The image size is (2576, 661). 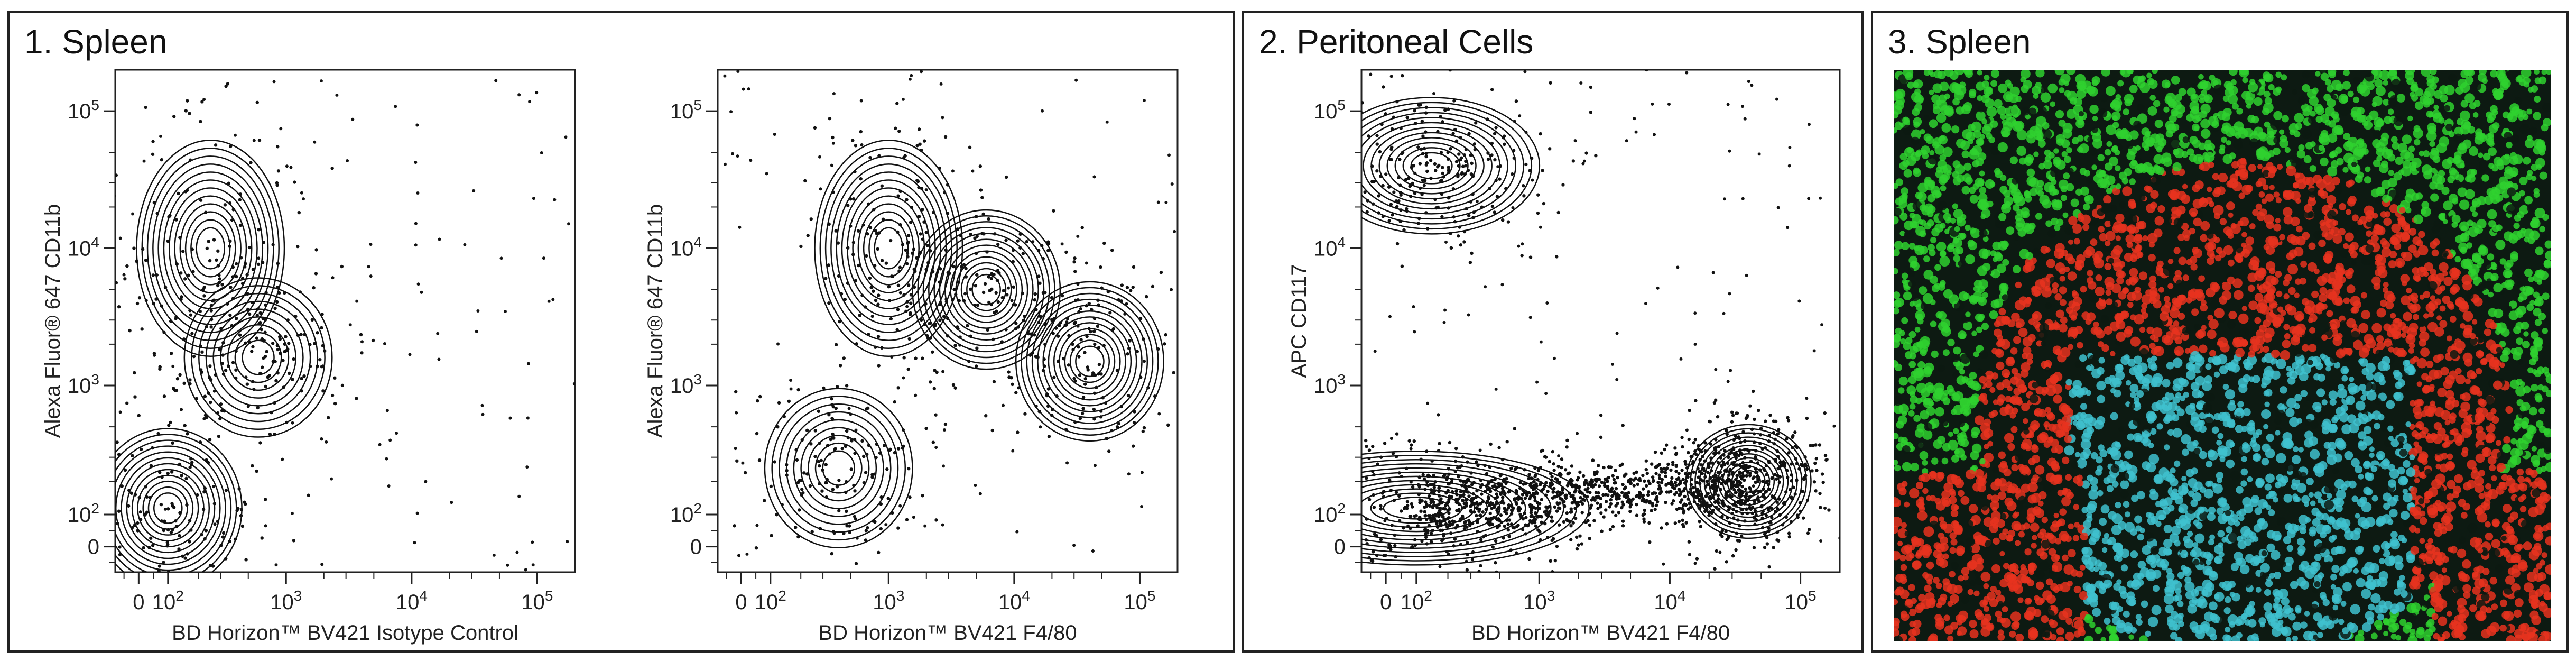 I want to click on contour-ring, so click(x=888, y=249).